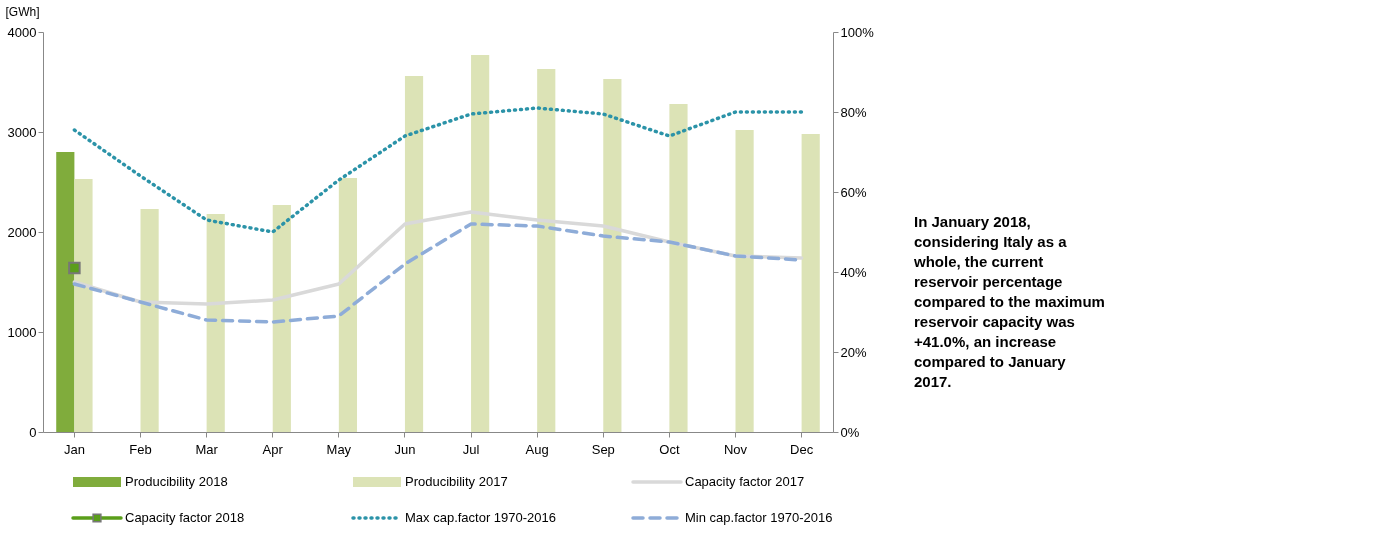 This screenshot has width=1375, height=551. Describe the element at coordinates (603, 449) in the screenshot. I see `x-tick-label: Sep` at that location.